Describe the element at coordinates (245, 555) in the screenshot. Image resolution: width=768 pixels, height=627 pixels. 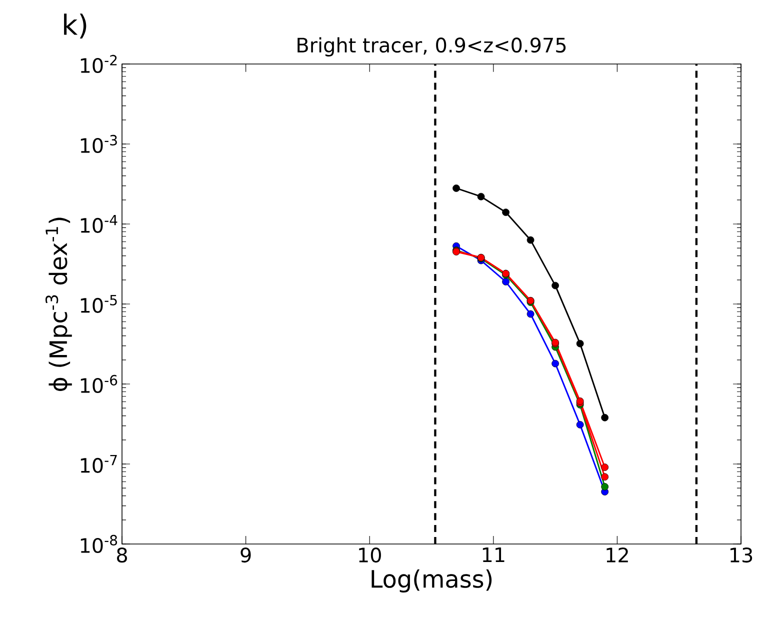
I see `x-tick-label: 9` at that location.